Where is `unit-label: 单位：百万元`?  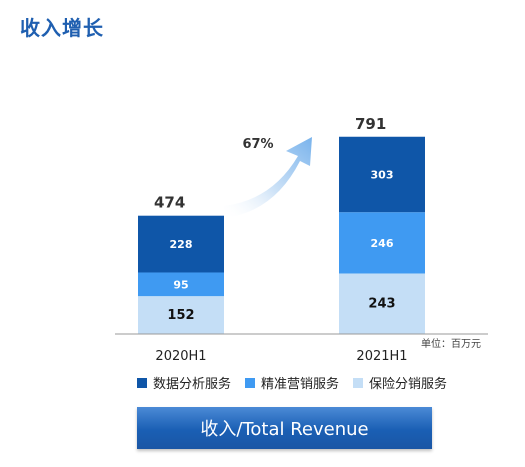 unit-label: 单位：百万元 is located at coordinates (451, 344).